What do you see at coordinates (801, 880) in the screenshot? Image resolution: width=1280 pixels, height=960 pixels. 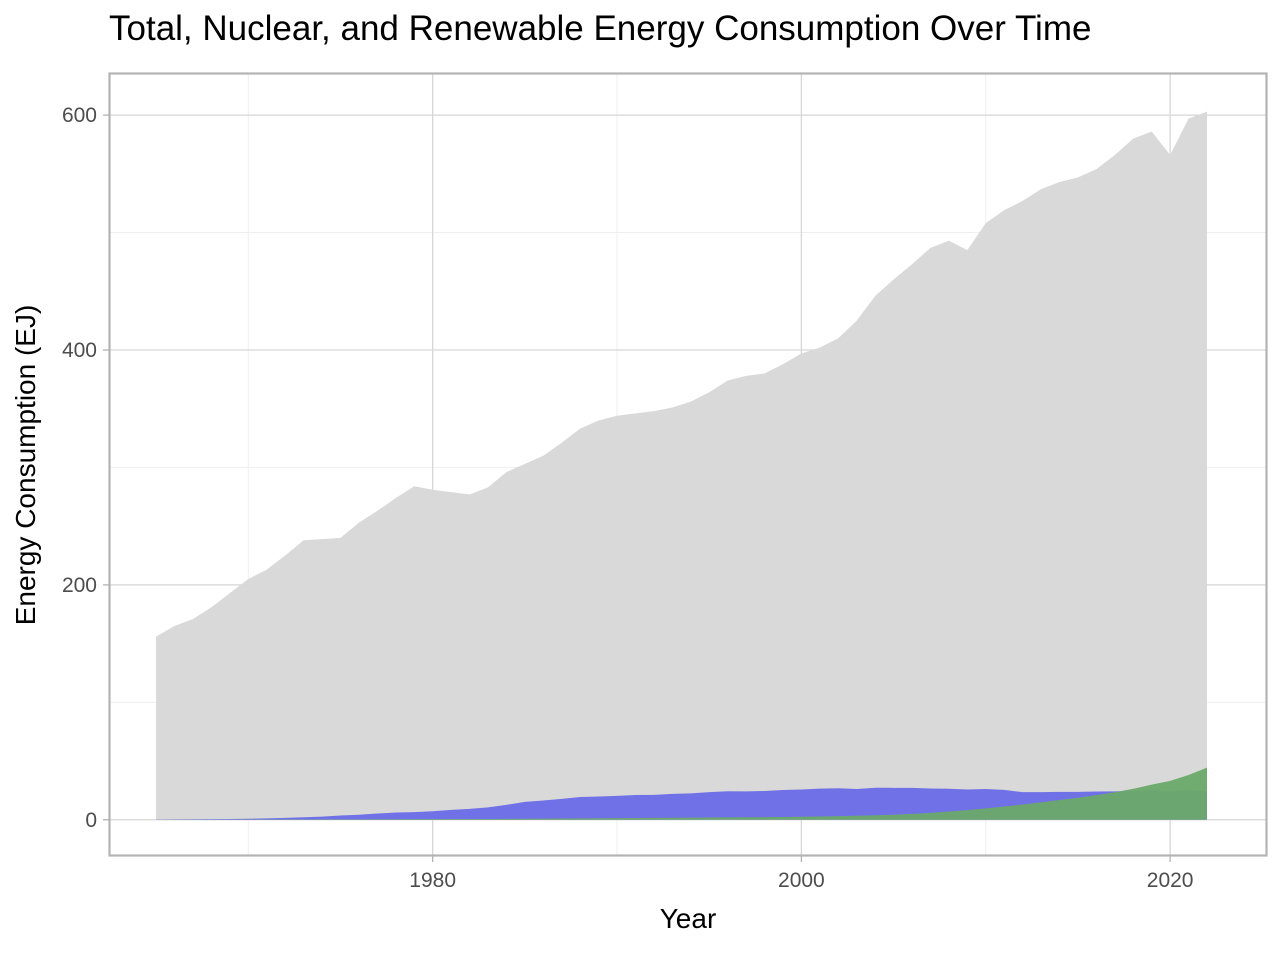 I see `x-tick-label: 2000` at bounding box center [801, 880].